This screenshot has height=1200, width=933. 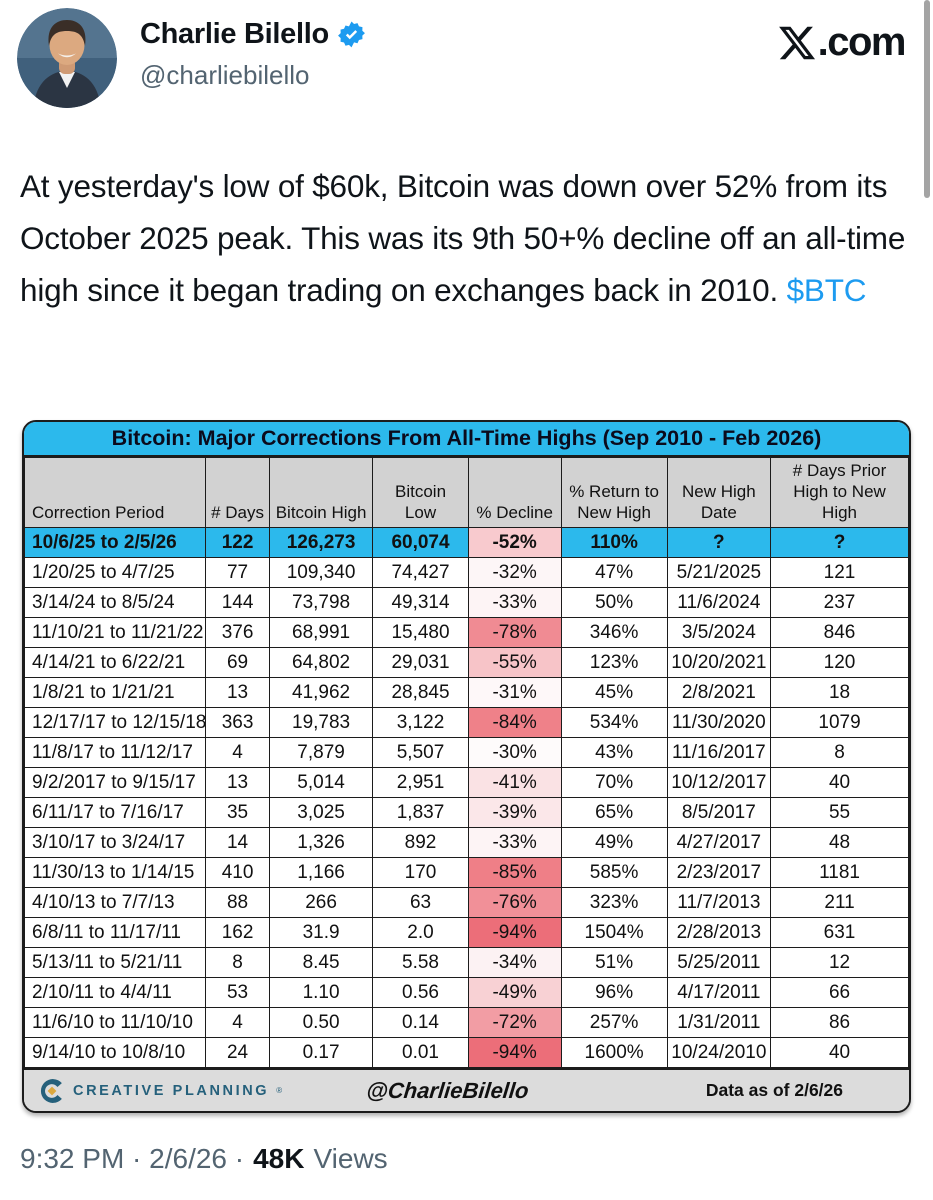 I want to click on table-cell: -55%, so click(x=514, y=662).